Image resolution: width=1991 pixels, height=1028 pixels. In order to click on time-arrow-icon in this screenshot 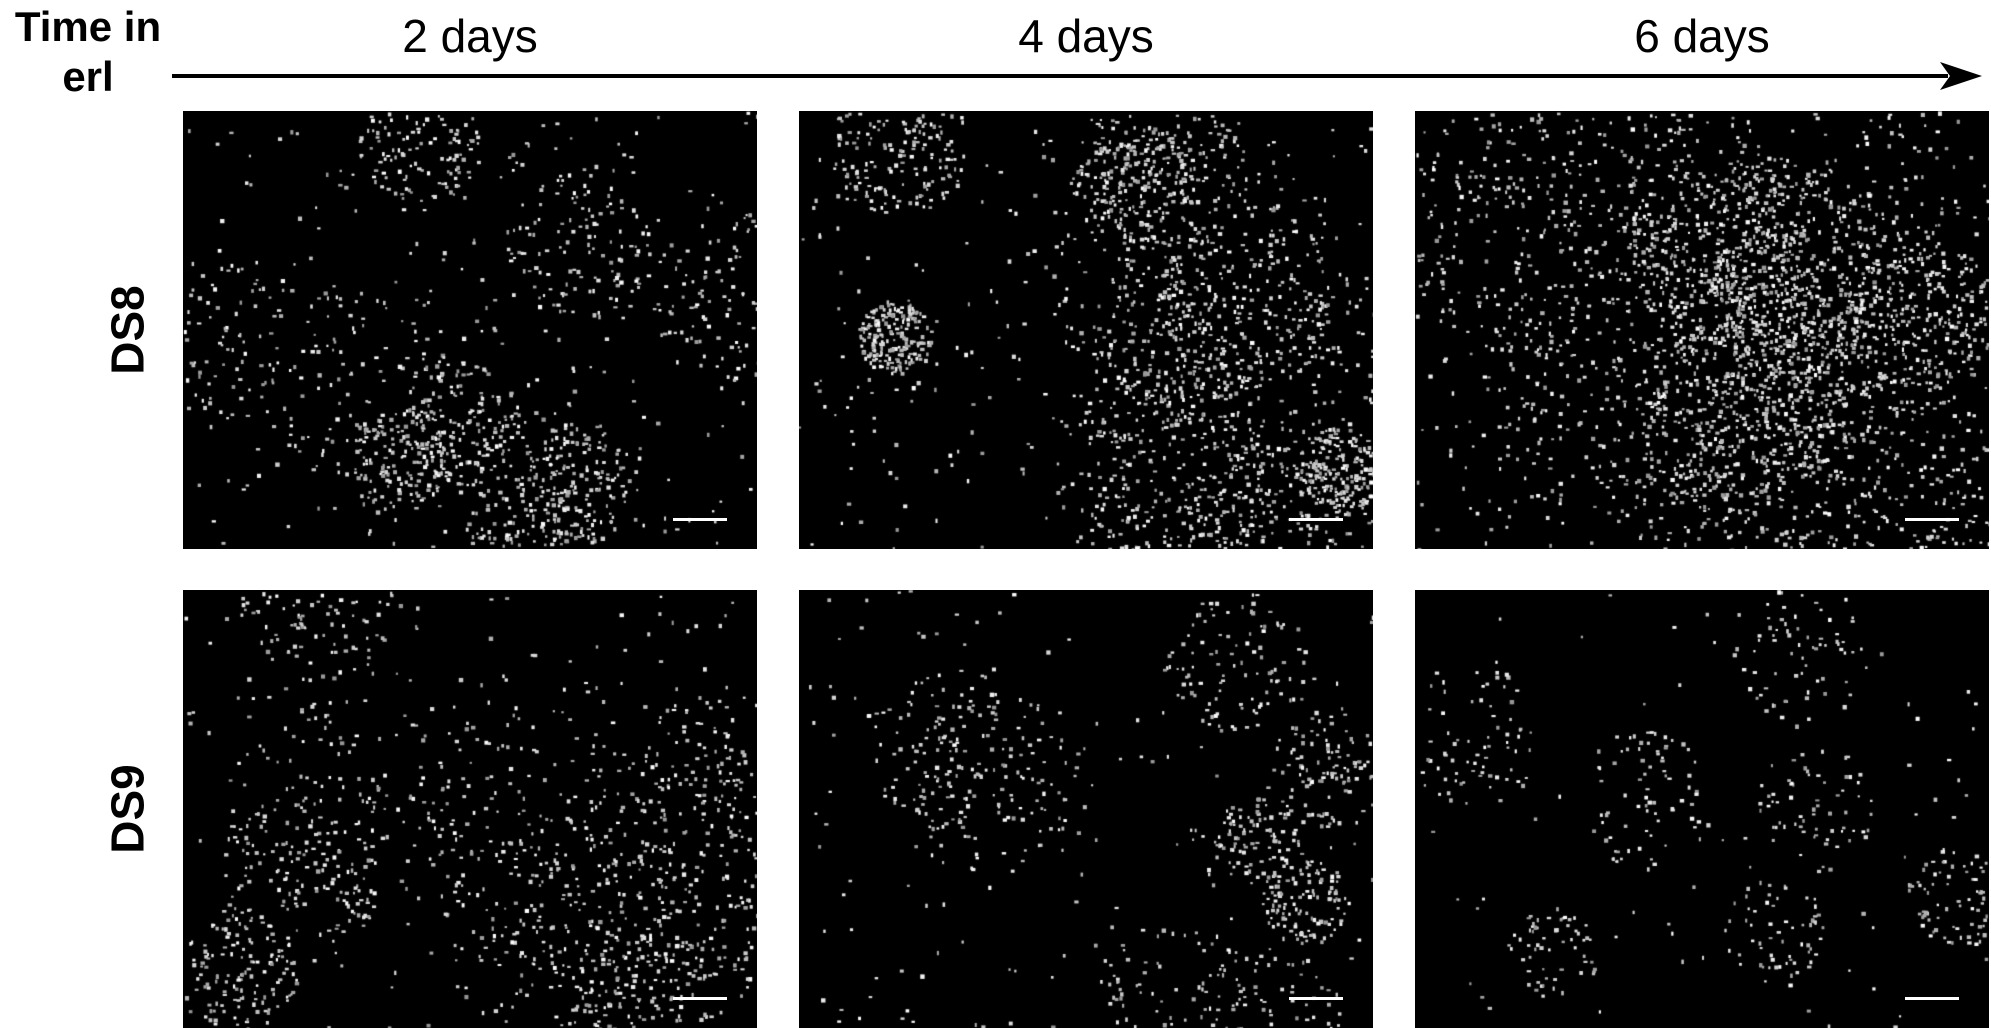, I will do `click(1077, 76)`.